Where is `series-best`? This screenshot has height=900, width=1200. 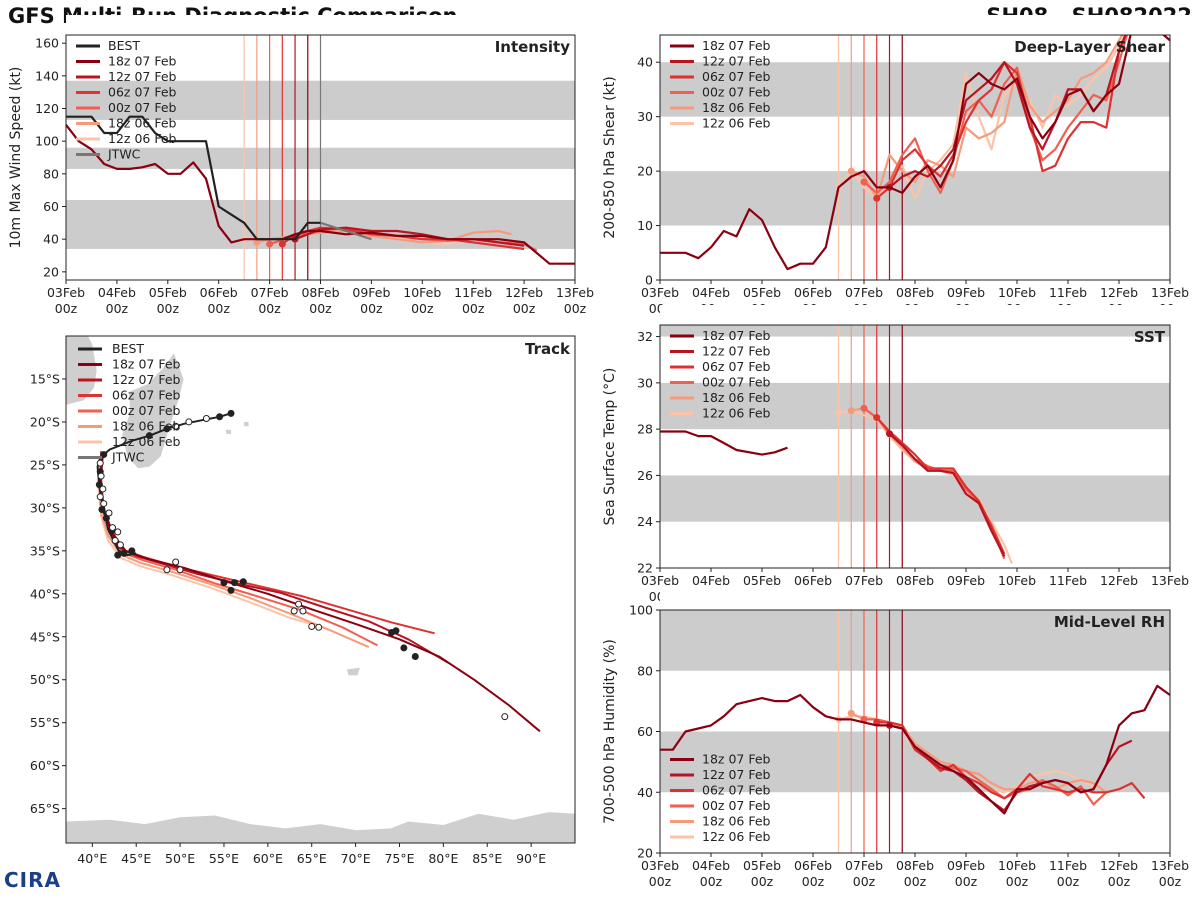 series-best is located at coordinates (193, 178).